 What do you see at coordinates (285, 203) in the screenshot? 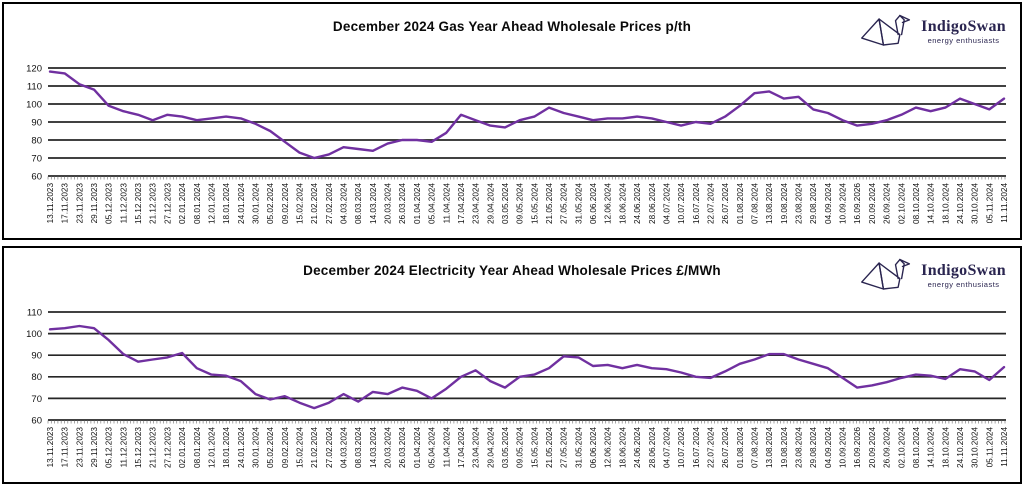
I see `x-axis-label: 09.02.2024` at bounding box center [285, 203].